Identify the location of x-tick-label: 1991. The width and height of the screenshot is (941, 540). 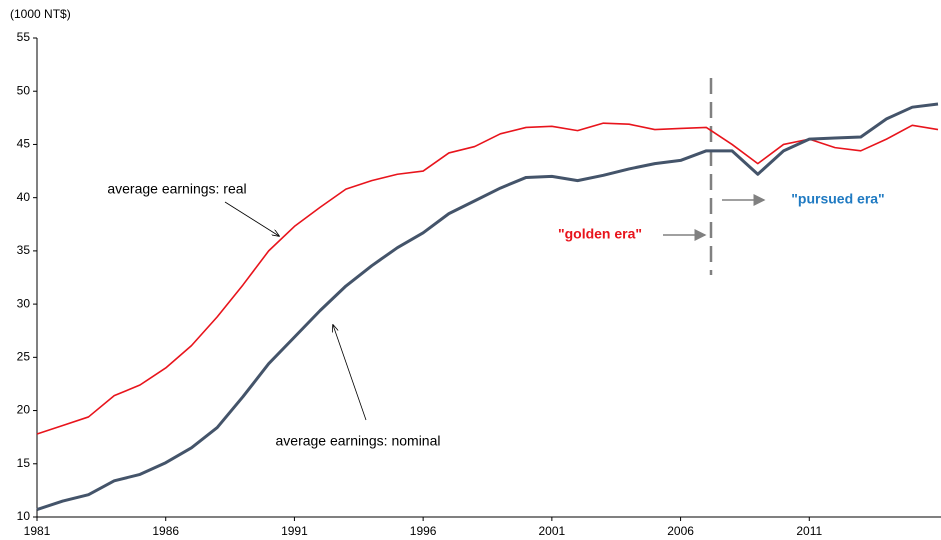
(294, 531).